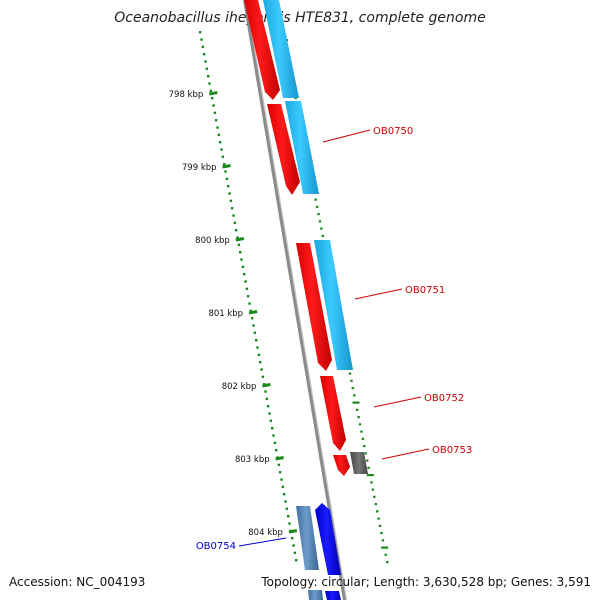  What do you see at coordinates (265, 533) in the screenshot?
I see `ruler-tick-label: 804 kbp` at bounding box center [265, 533].